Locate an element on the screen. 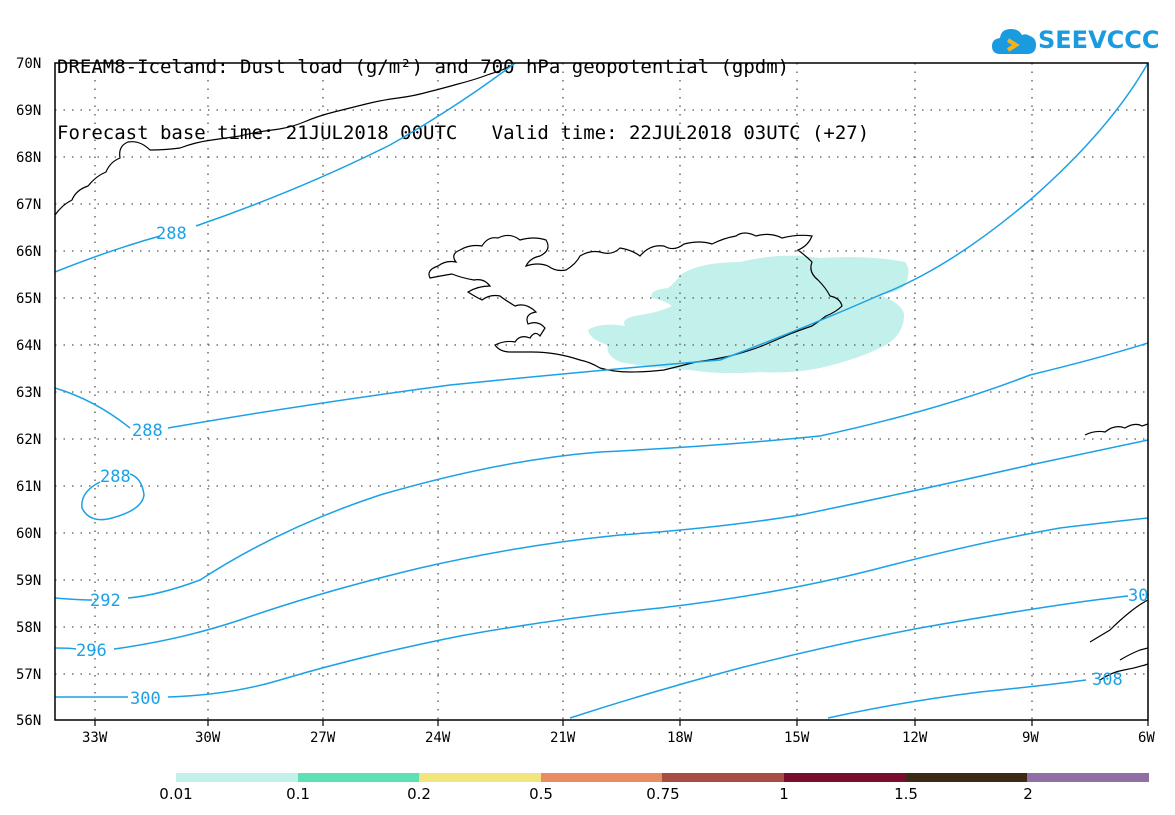  greenland-coastline is located at coordinates (284, 139).